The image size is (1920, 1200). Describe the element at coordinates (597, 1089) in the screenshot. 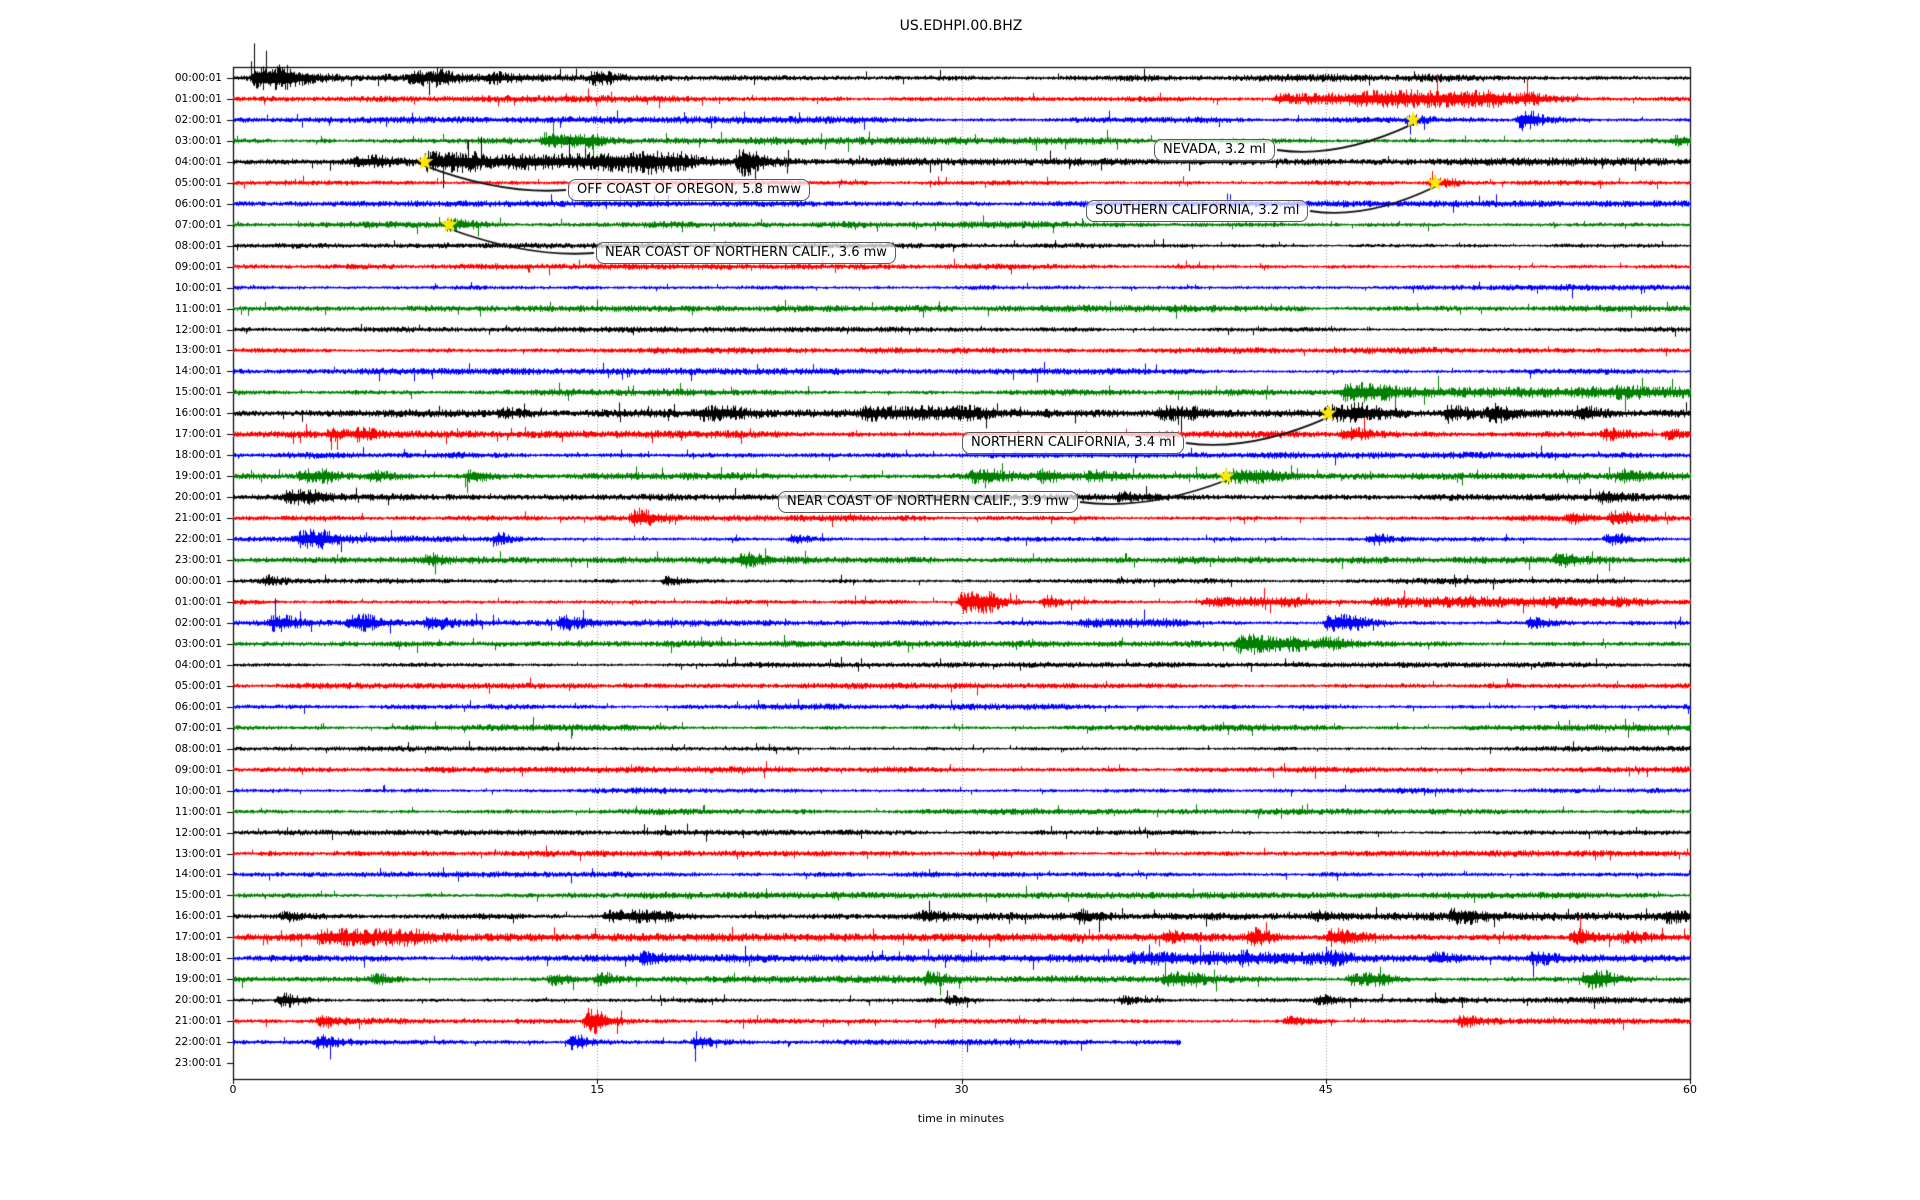

I see `x-tick-label: 15` at that location.